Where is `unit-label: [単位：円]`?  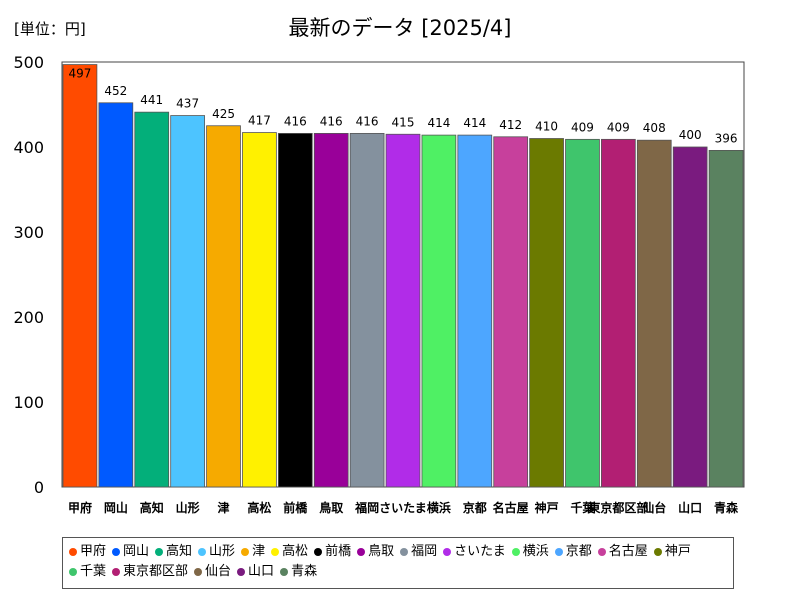 unit-label: [単位：円] is located at coordinates (50, 29).